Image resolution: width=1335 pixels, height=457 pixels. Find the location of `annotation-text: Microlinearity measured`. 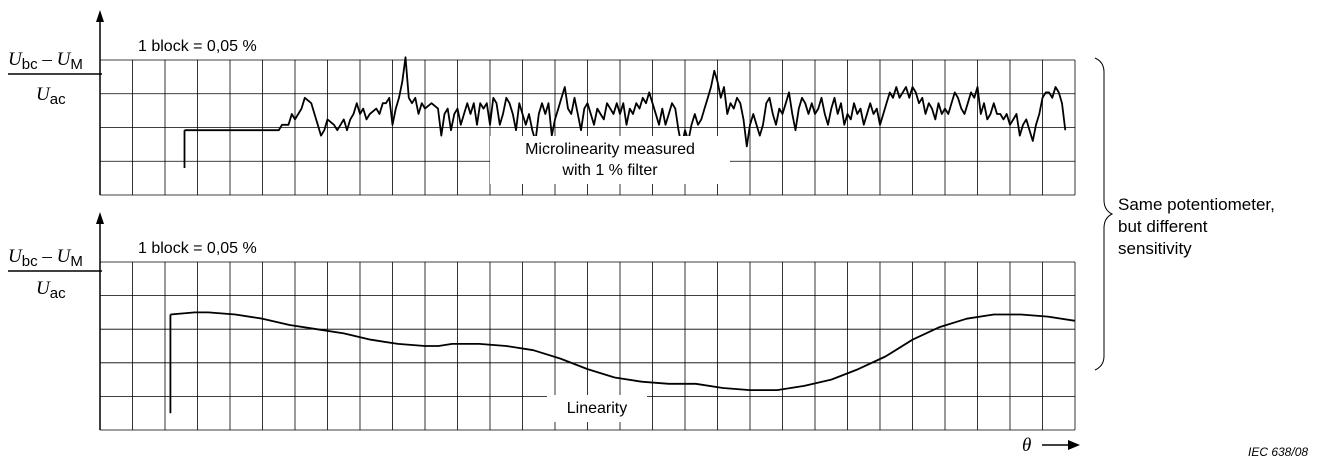

annotation-text: Microlinearity measured is located at coordinates (610, 149).